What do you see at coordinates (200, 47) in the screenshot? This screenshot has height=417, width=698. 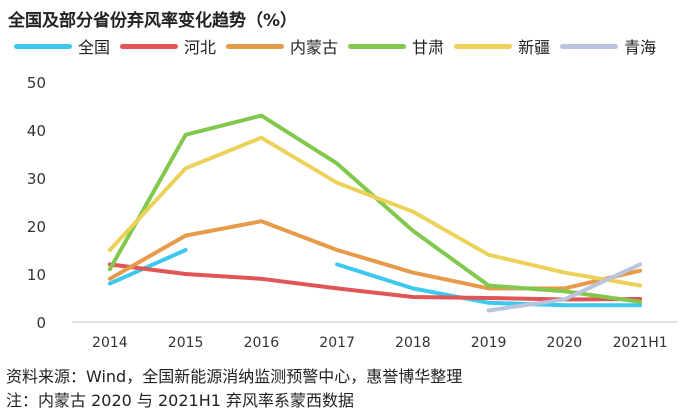 I see `legend-label: 河北` at bounding box center [200, 47].